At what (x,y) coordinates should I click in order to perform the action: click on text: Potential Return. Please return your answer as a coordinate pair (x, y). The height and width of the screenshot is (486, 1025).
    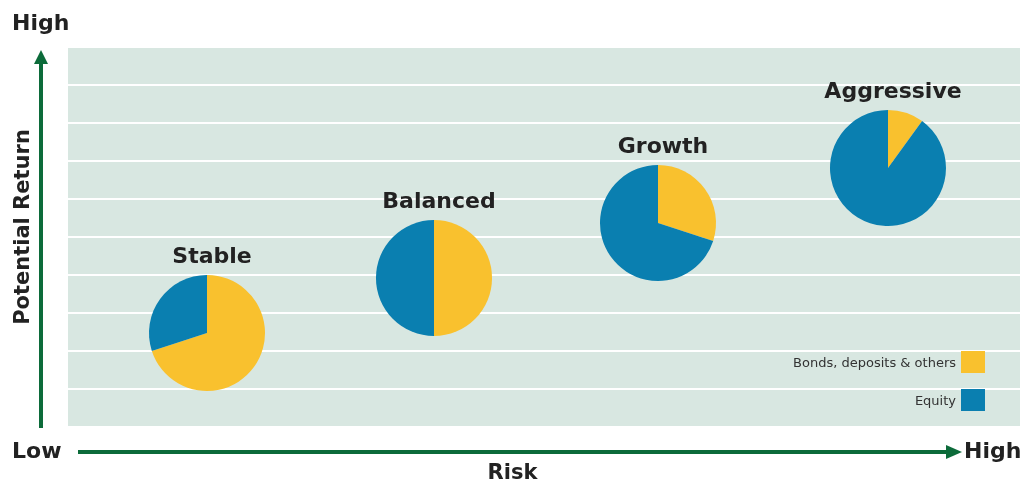
    Looking at the image, I should click on (22, 227).